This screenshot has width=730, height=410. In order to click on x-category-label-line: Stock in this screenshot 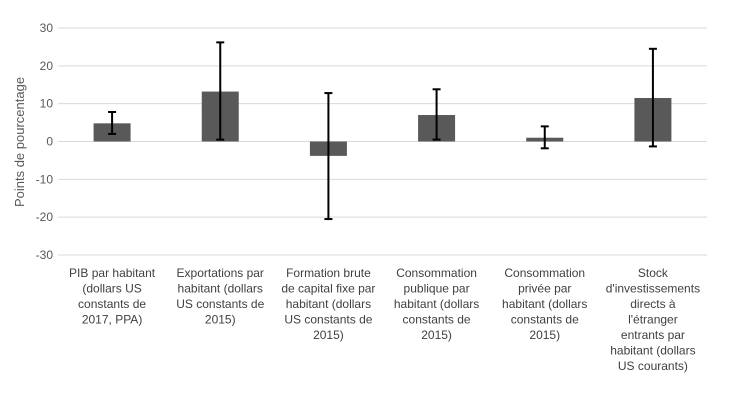, I will do `click(653, 273)`.